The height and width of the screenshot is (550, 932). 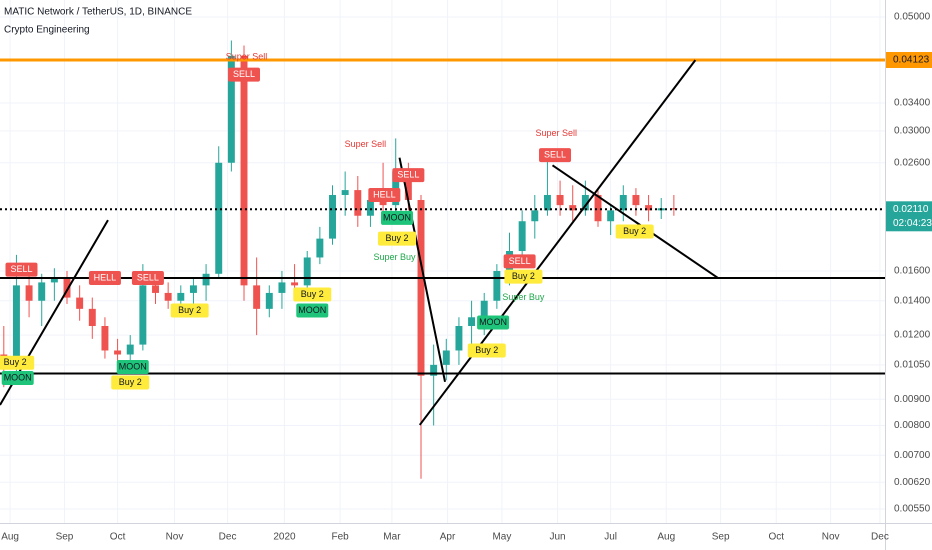 What do you see at coordinates (912, 509) in the screenshot?
I see `y-tick-label: 0.00550` at bounding box center [912, 509].